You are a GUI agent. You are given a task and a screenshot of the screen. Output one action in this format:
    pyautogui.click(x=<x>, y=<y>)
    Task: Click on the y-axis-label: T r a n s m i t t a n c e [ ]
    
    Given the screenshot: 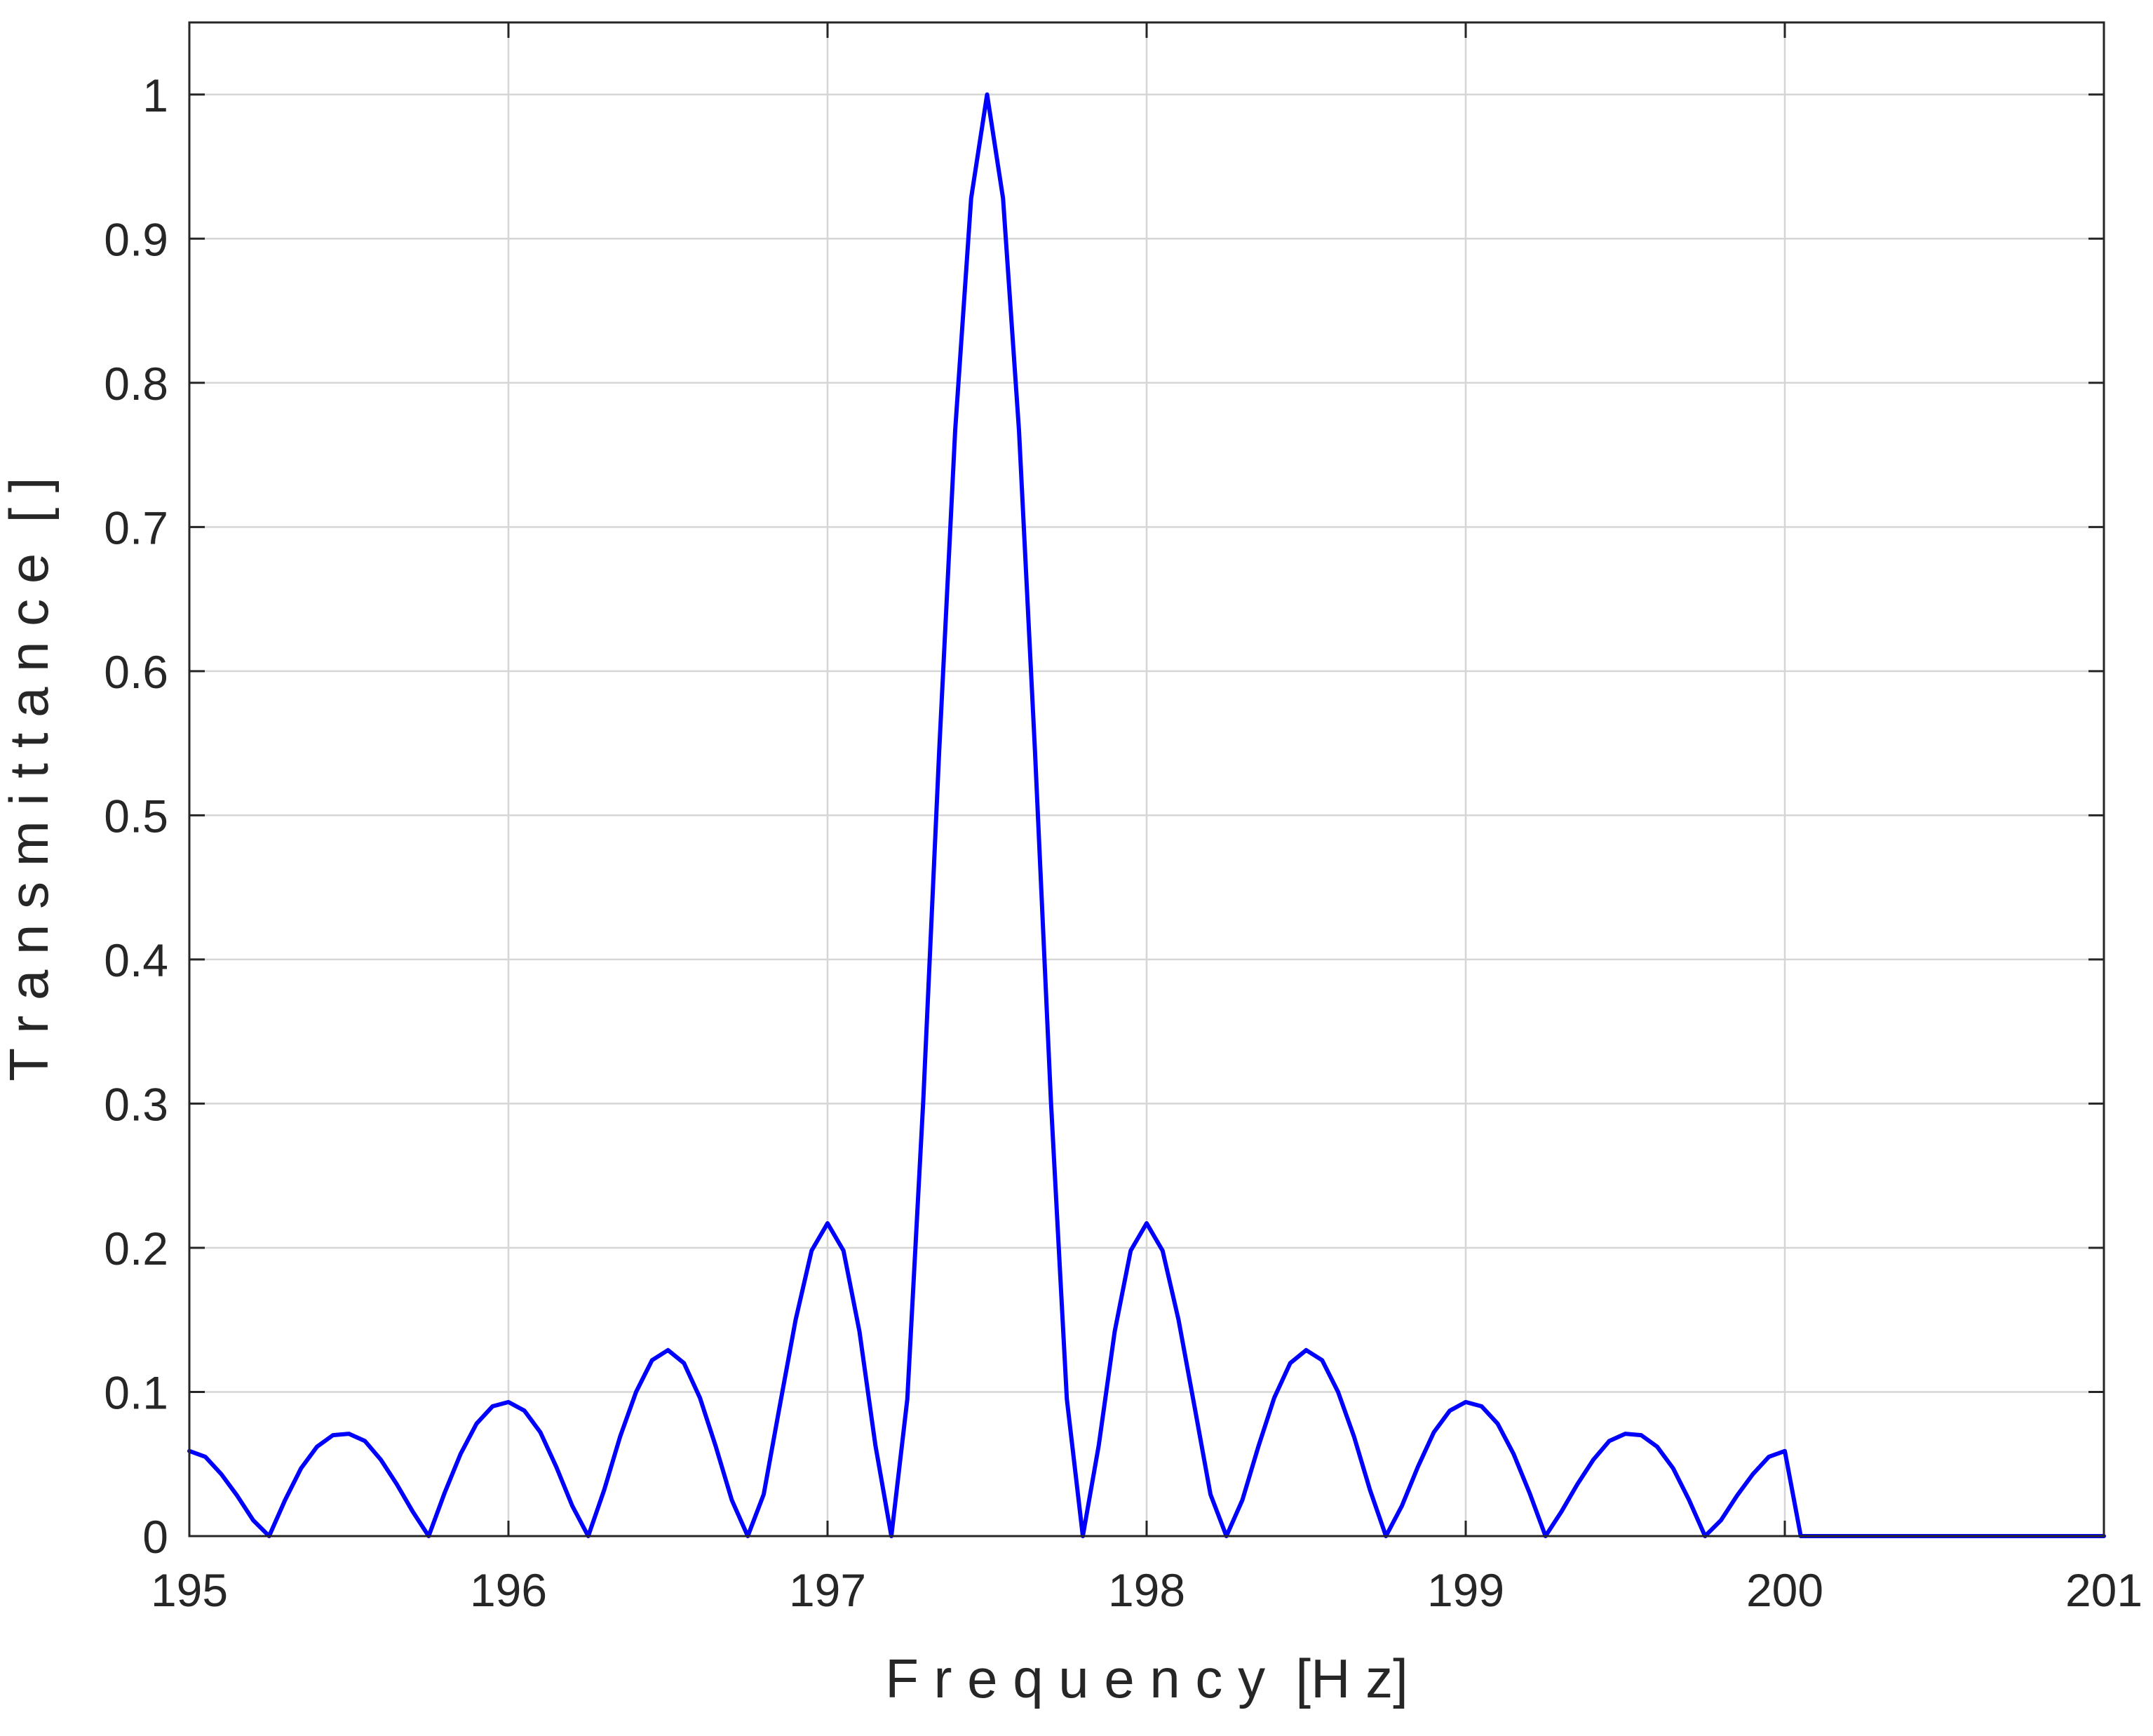 What is the action you would take?
    pyautogui.click(x=30, y=779)
    